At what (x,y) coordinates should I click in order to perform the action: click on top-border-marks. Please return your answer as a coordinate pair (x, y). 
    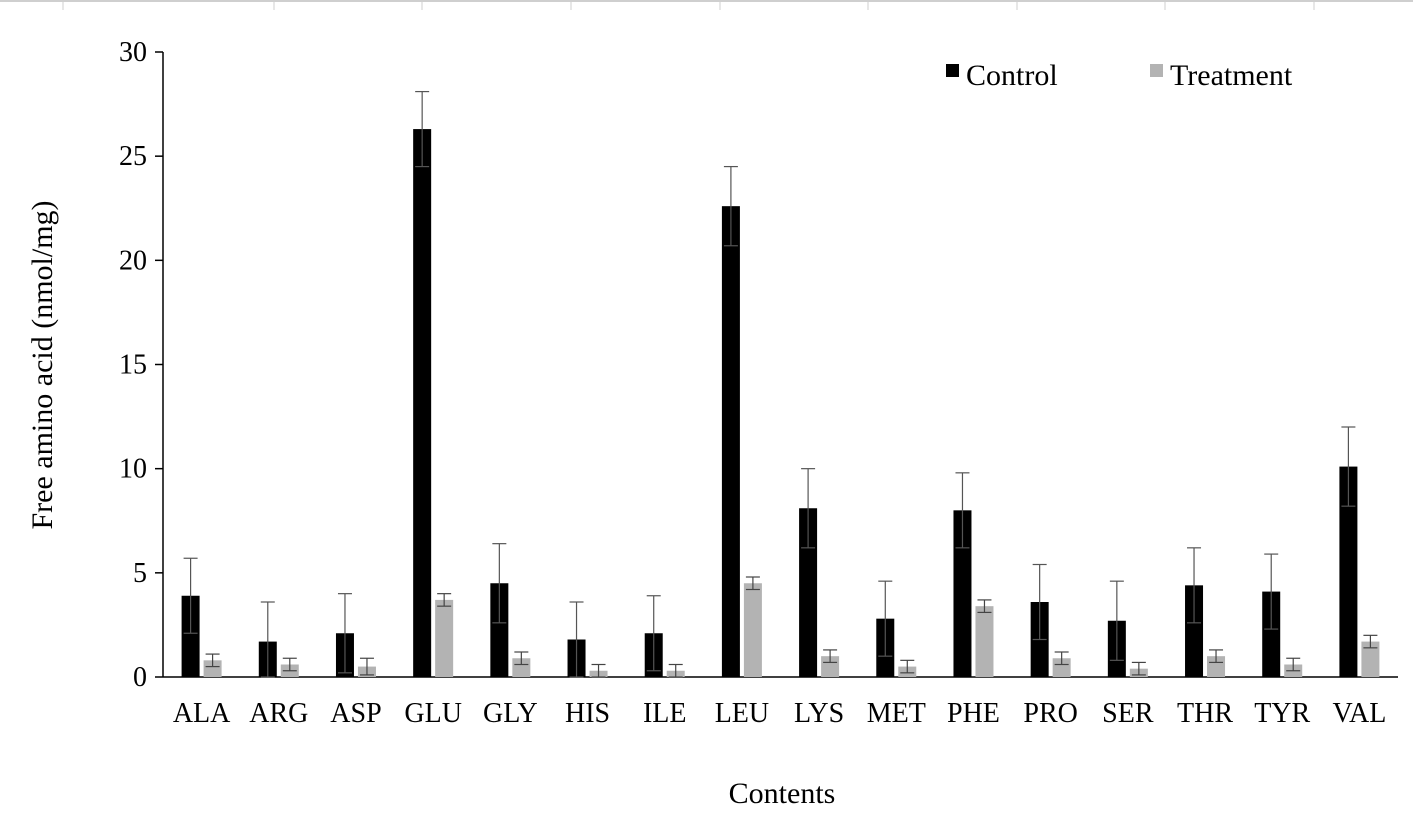
    Looking at the image, I should click on (706, 5).